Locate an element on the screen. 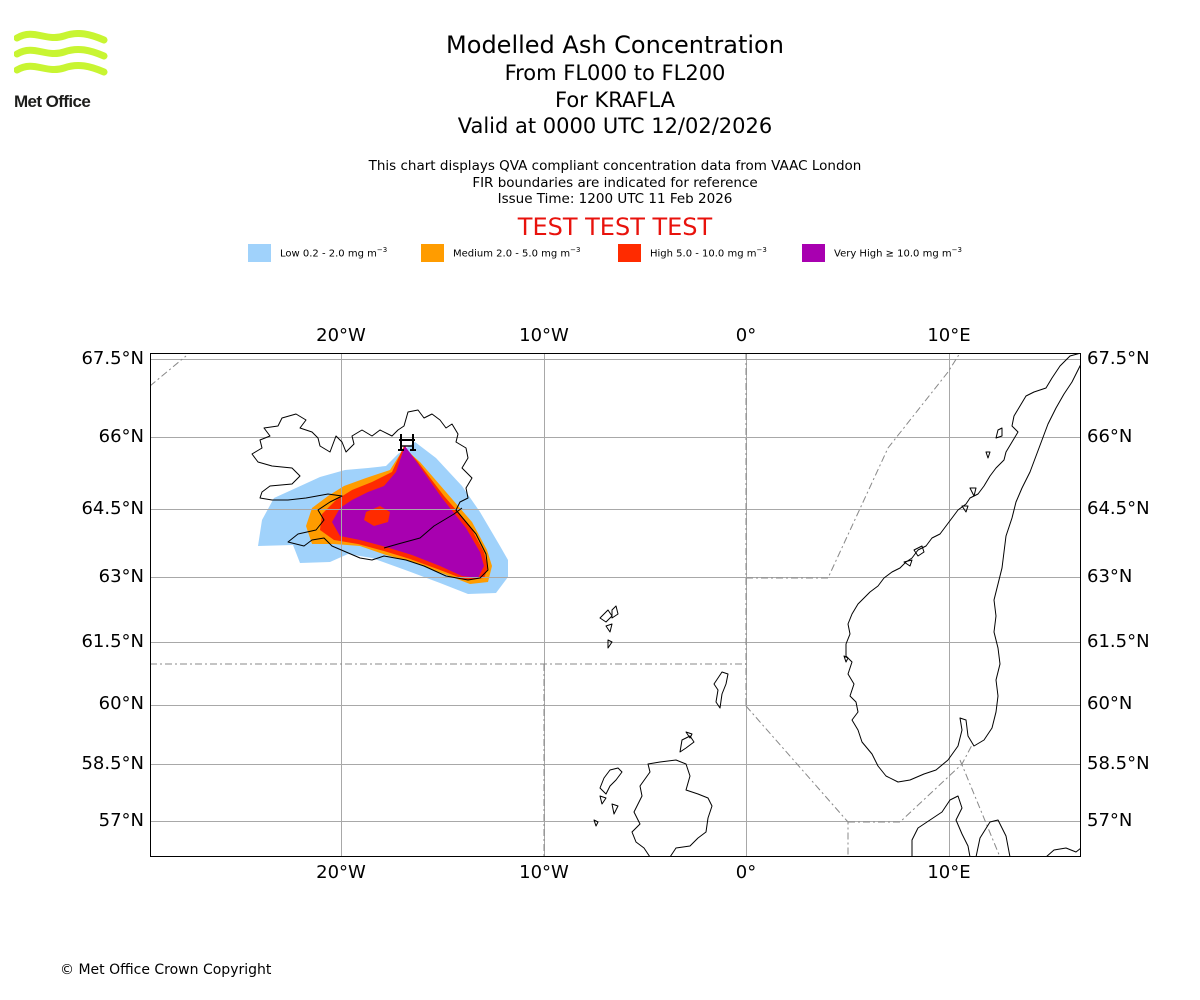  legend-exp-medium: −3 is located at coordinates (575, 250).